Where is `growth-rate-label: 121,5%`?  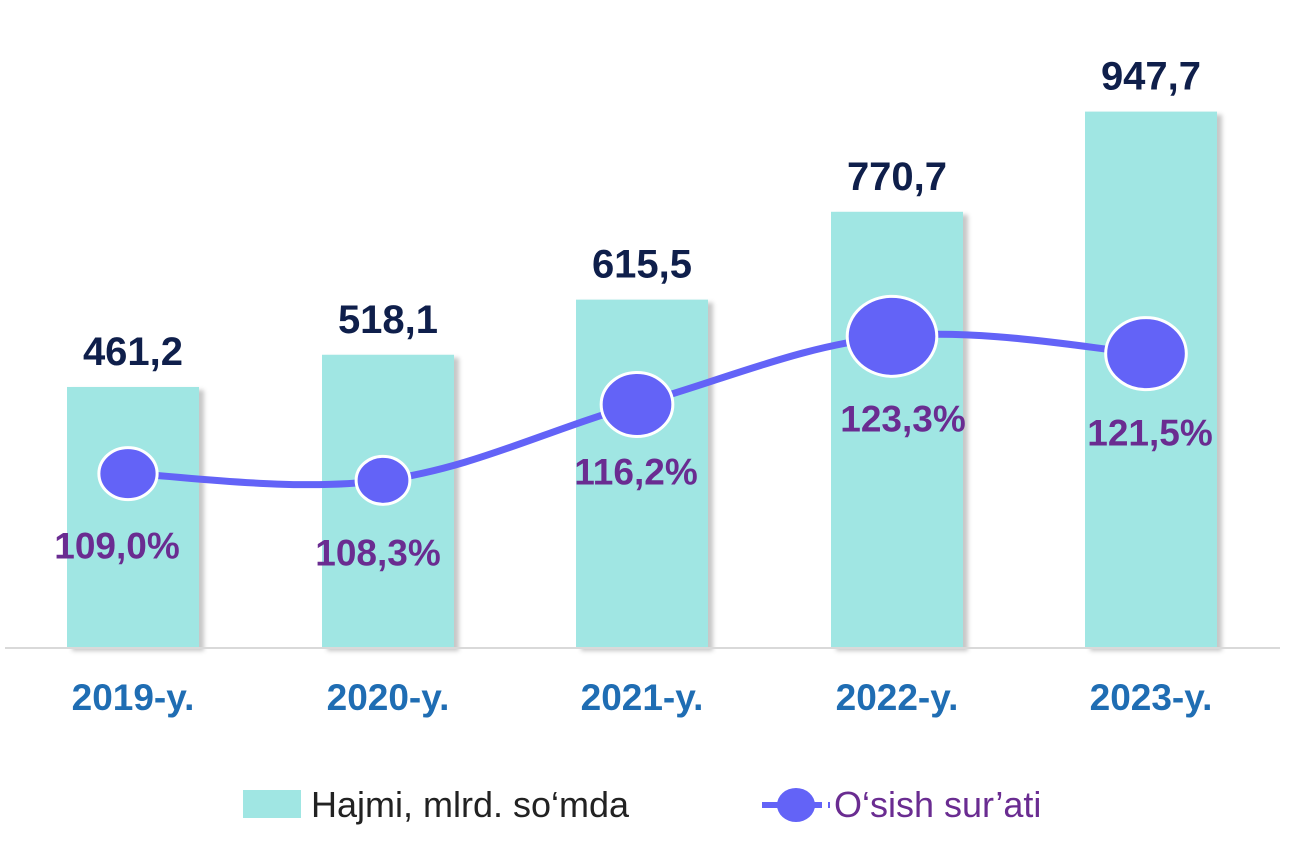 growth-rate-label: 121,5% is located at coordinates (1150, 433).